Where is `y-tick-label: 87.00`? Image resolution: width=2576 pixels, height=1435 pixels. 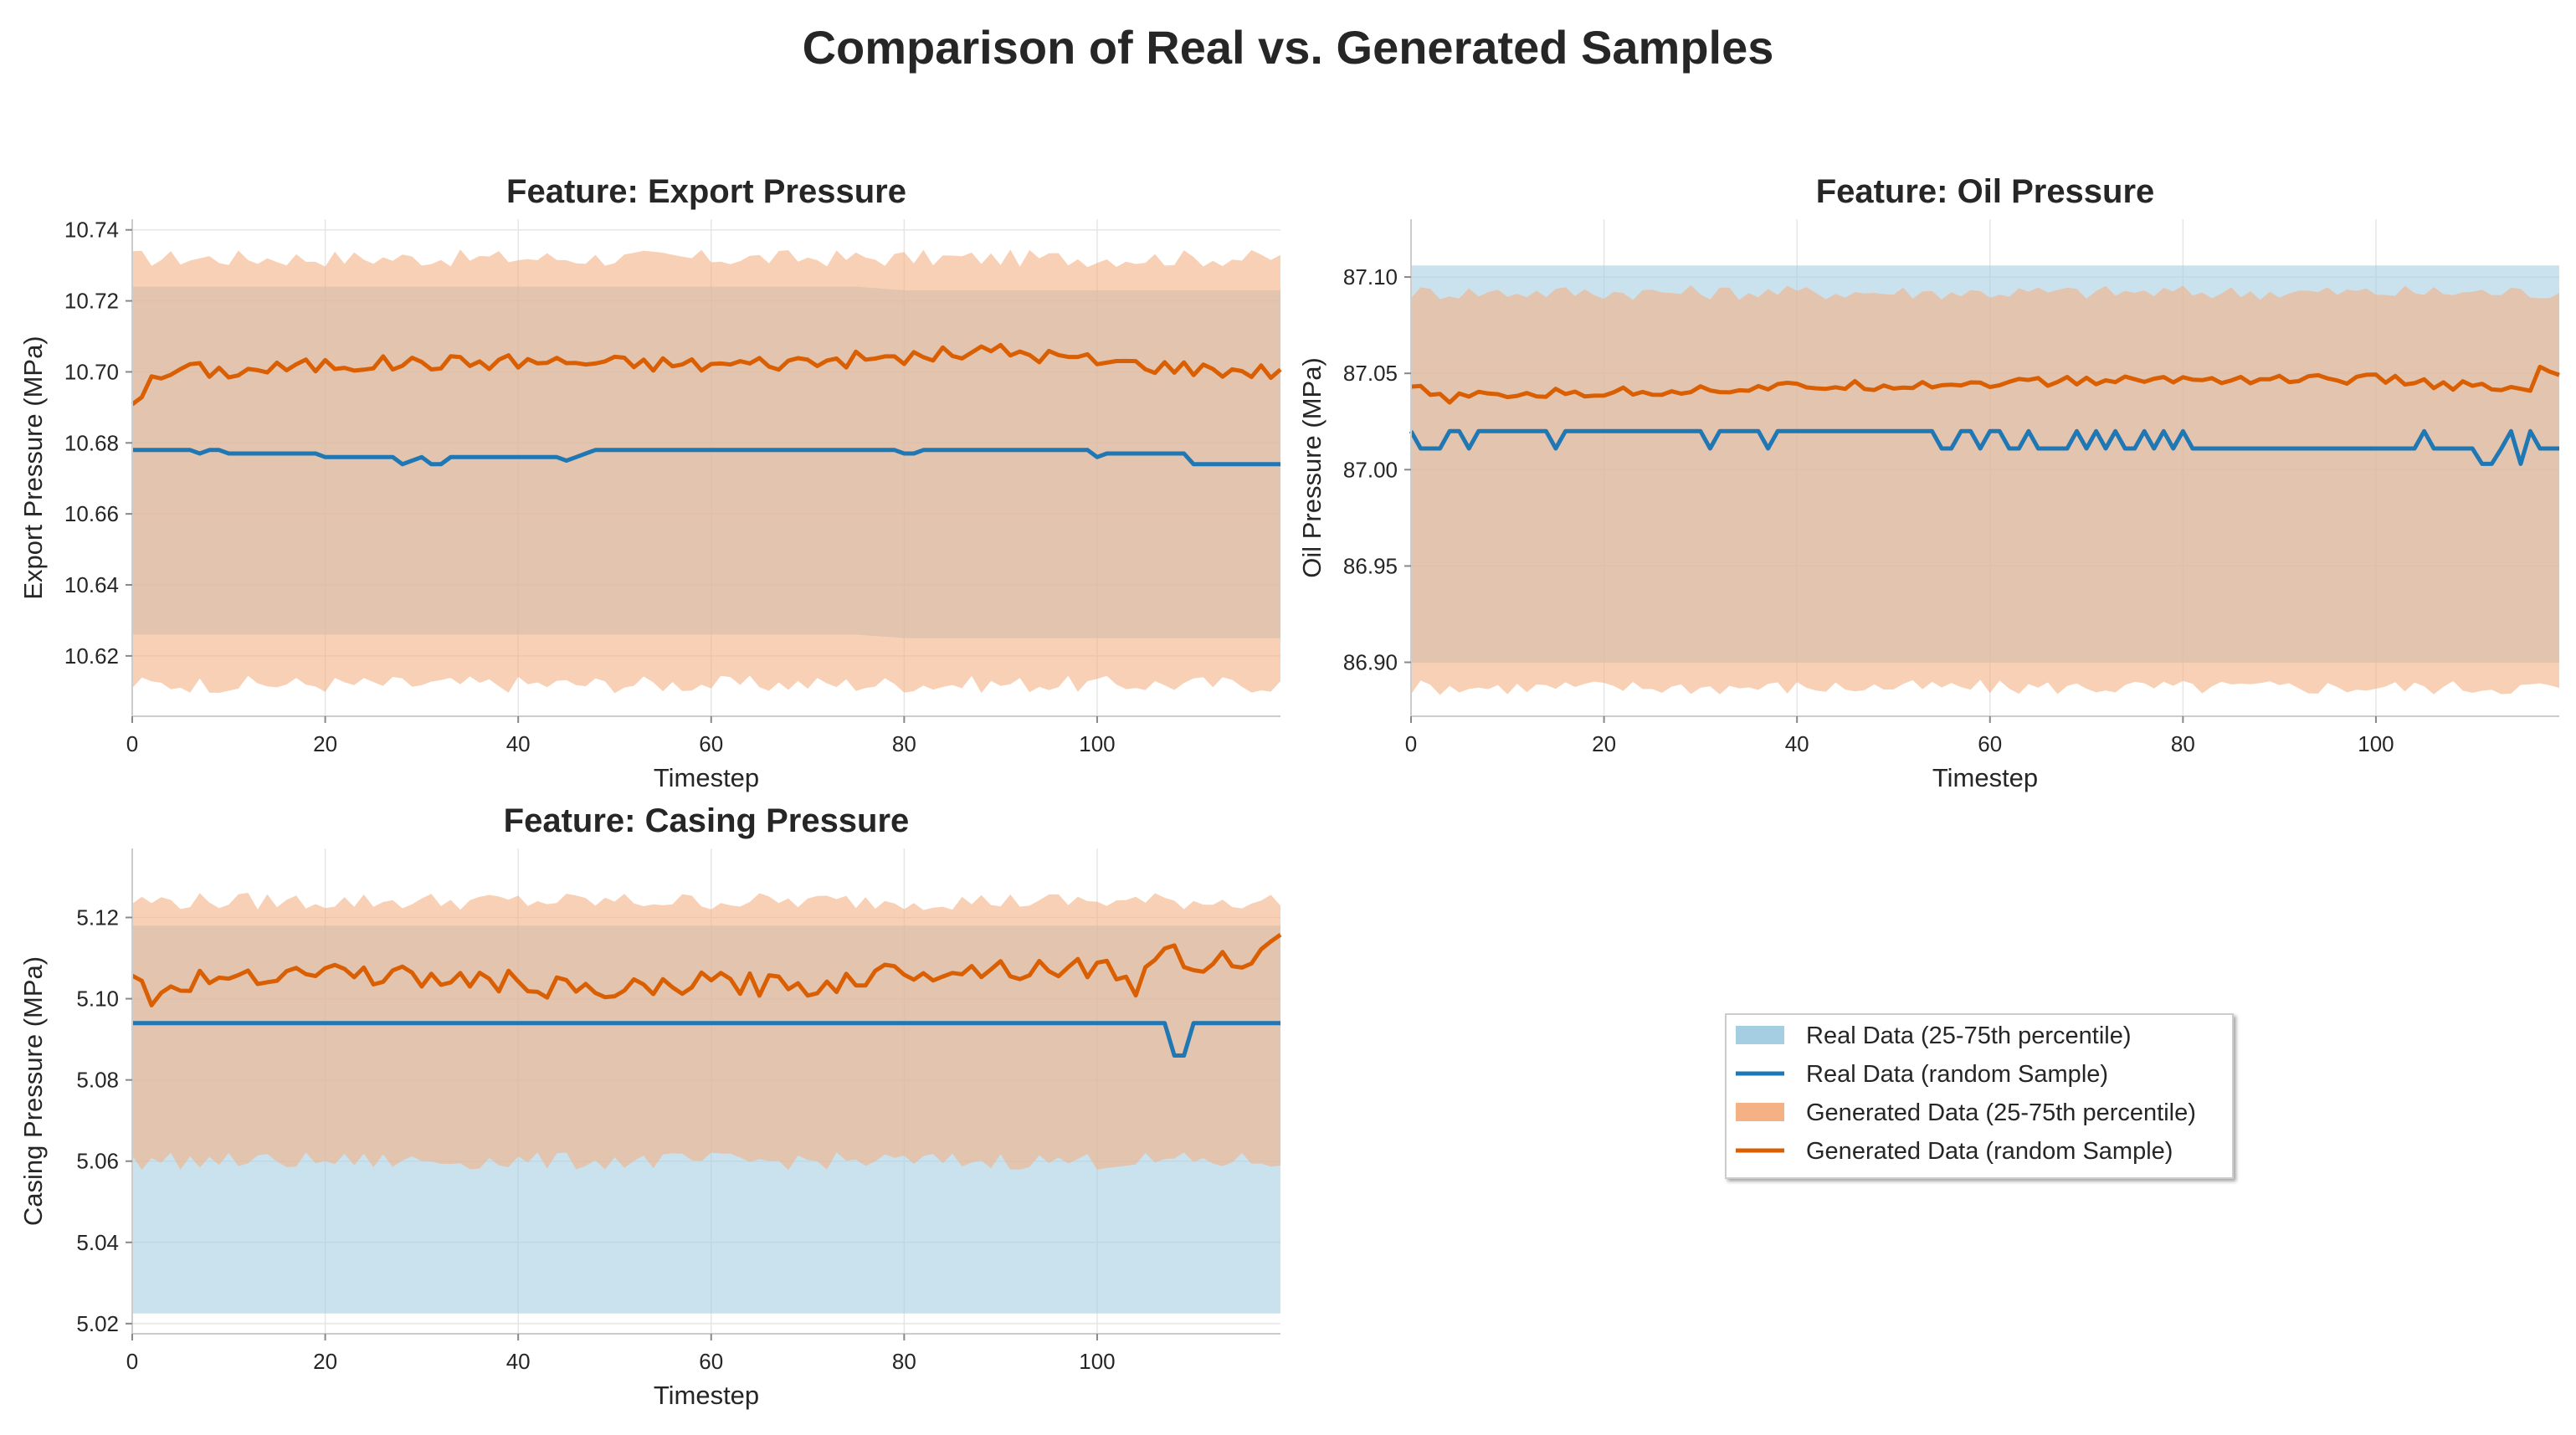 y-tick-label: 87.00 is located at coordinates (1370, 470).